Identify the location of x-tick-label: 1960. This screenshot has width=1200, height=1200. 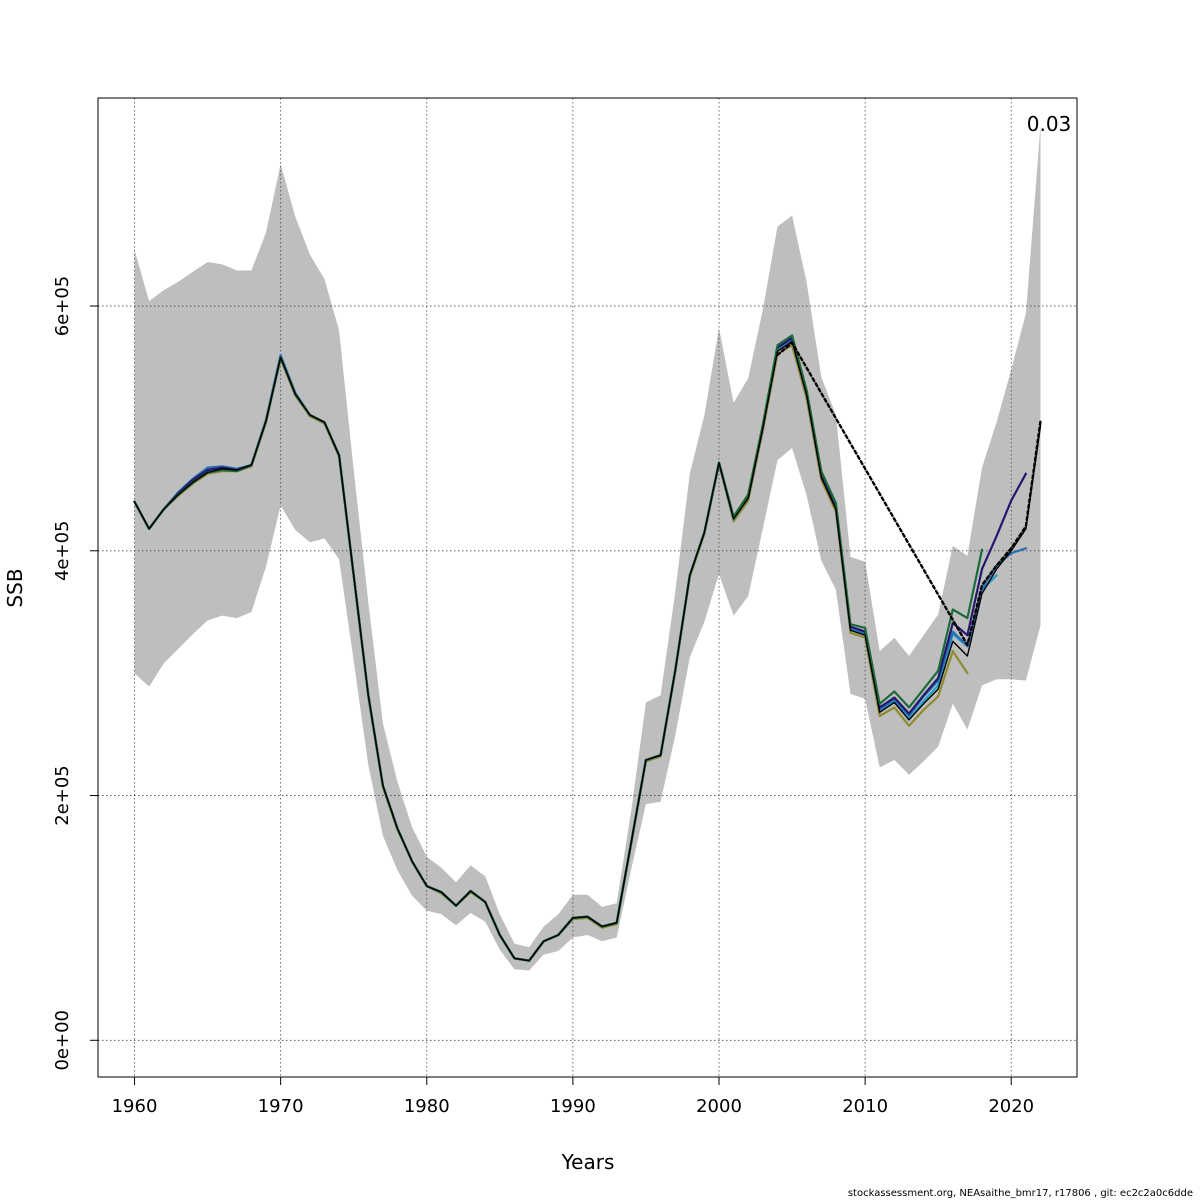
(135, 1106).